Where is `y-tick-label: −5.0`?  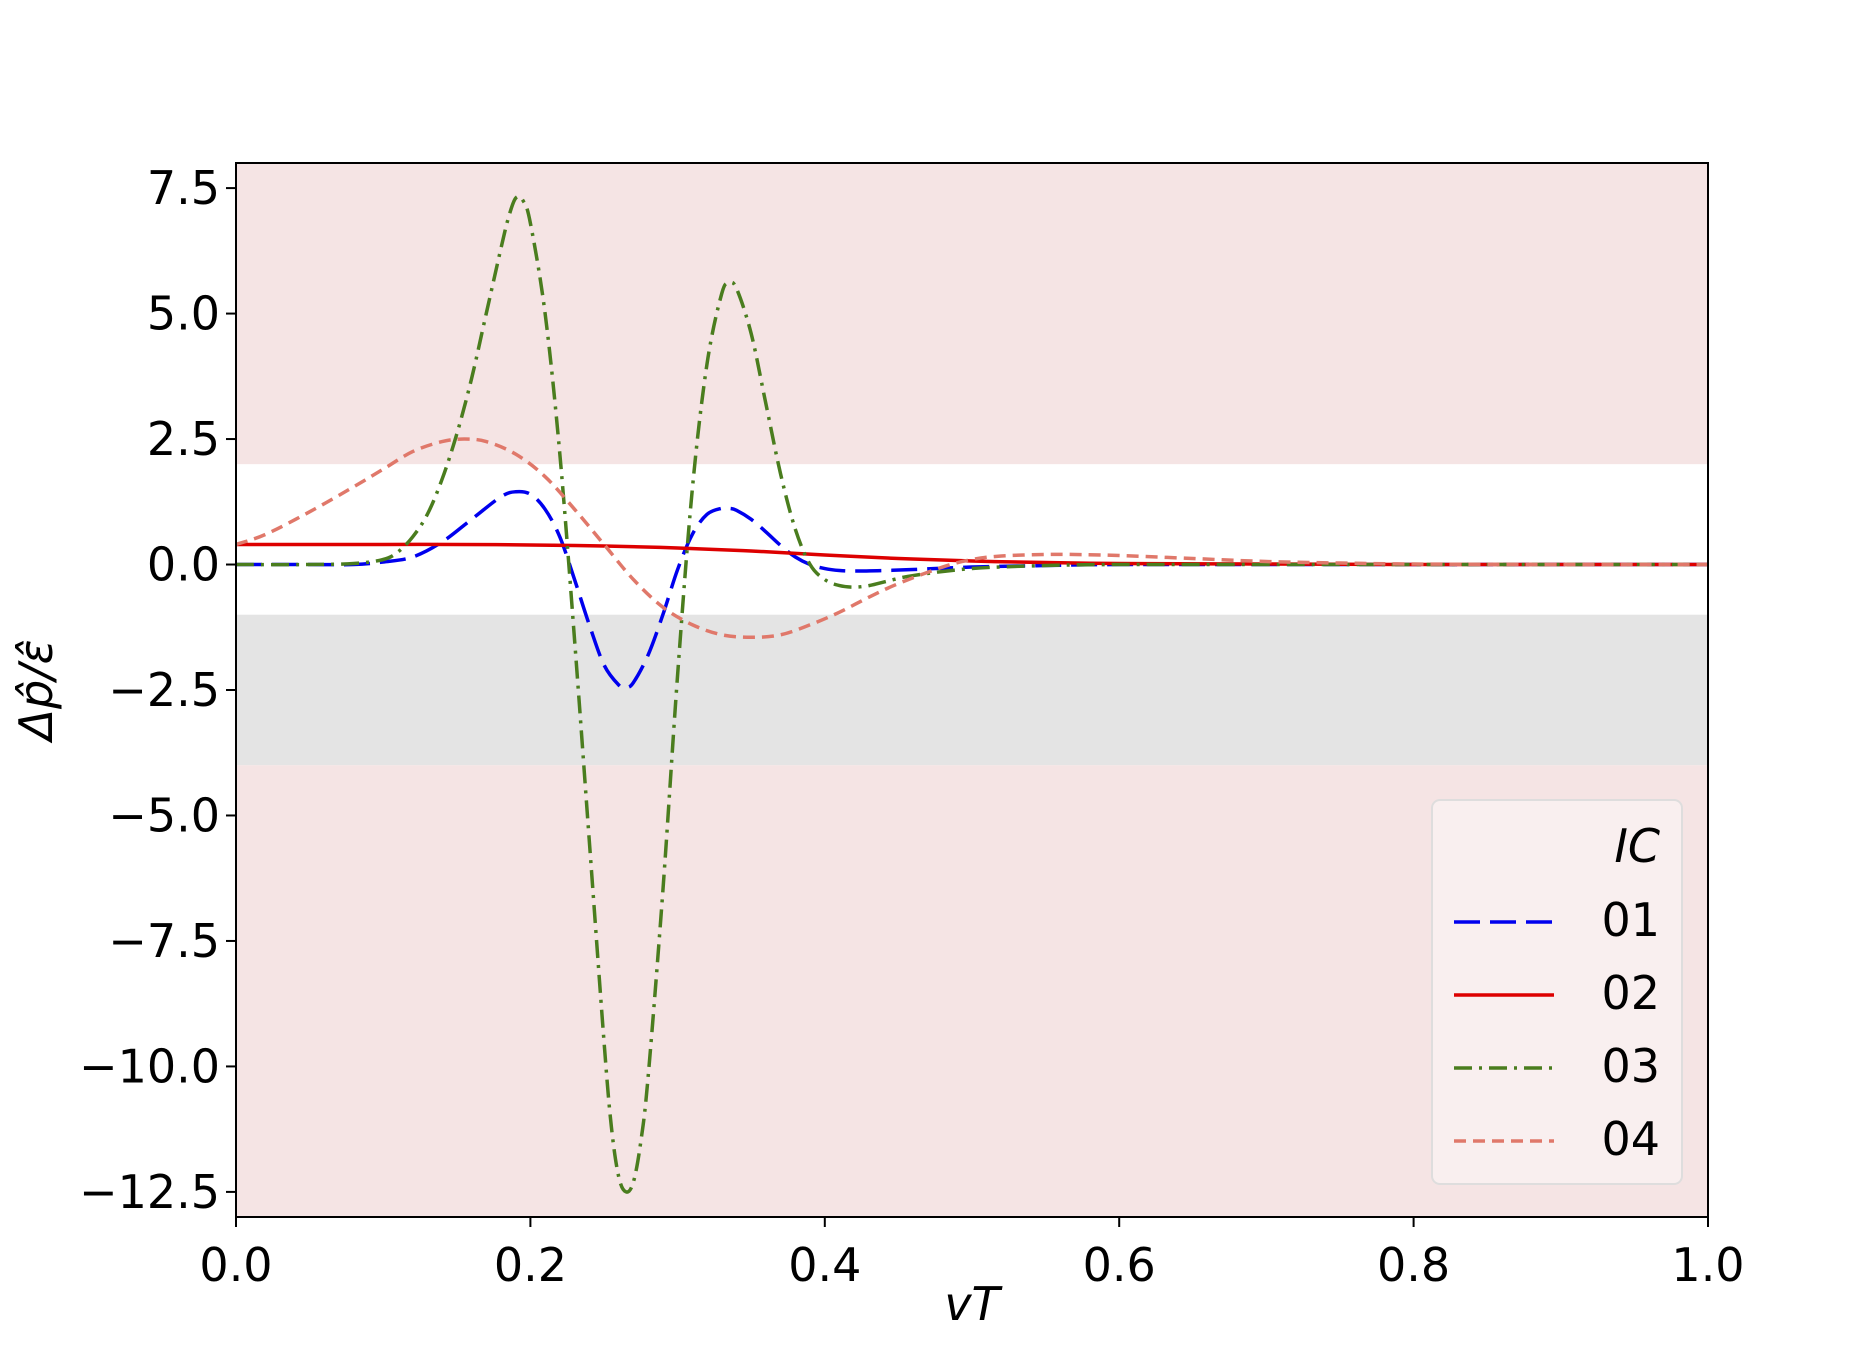 y-tick-label: −5.0 is located at coordinates (164, 815).